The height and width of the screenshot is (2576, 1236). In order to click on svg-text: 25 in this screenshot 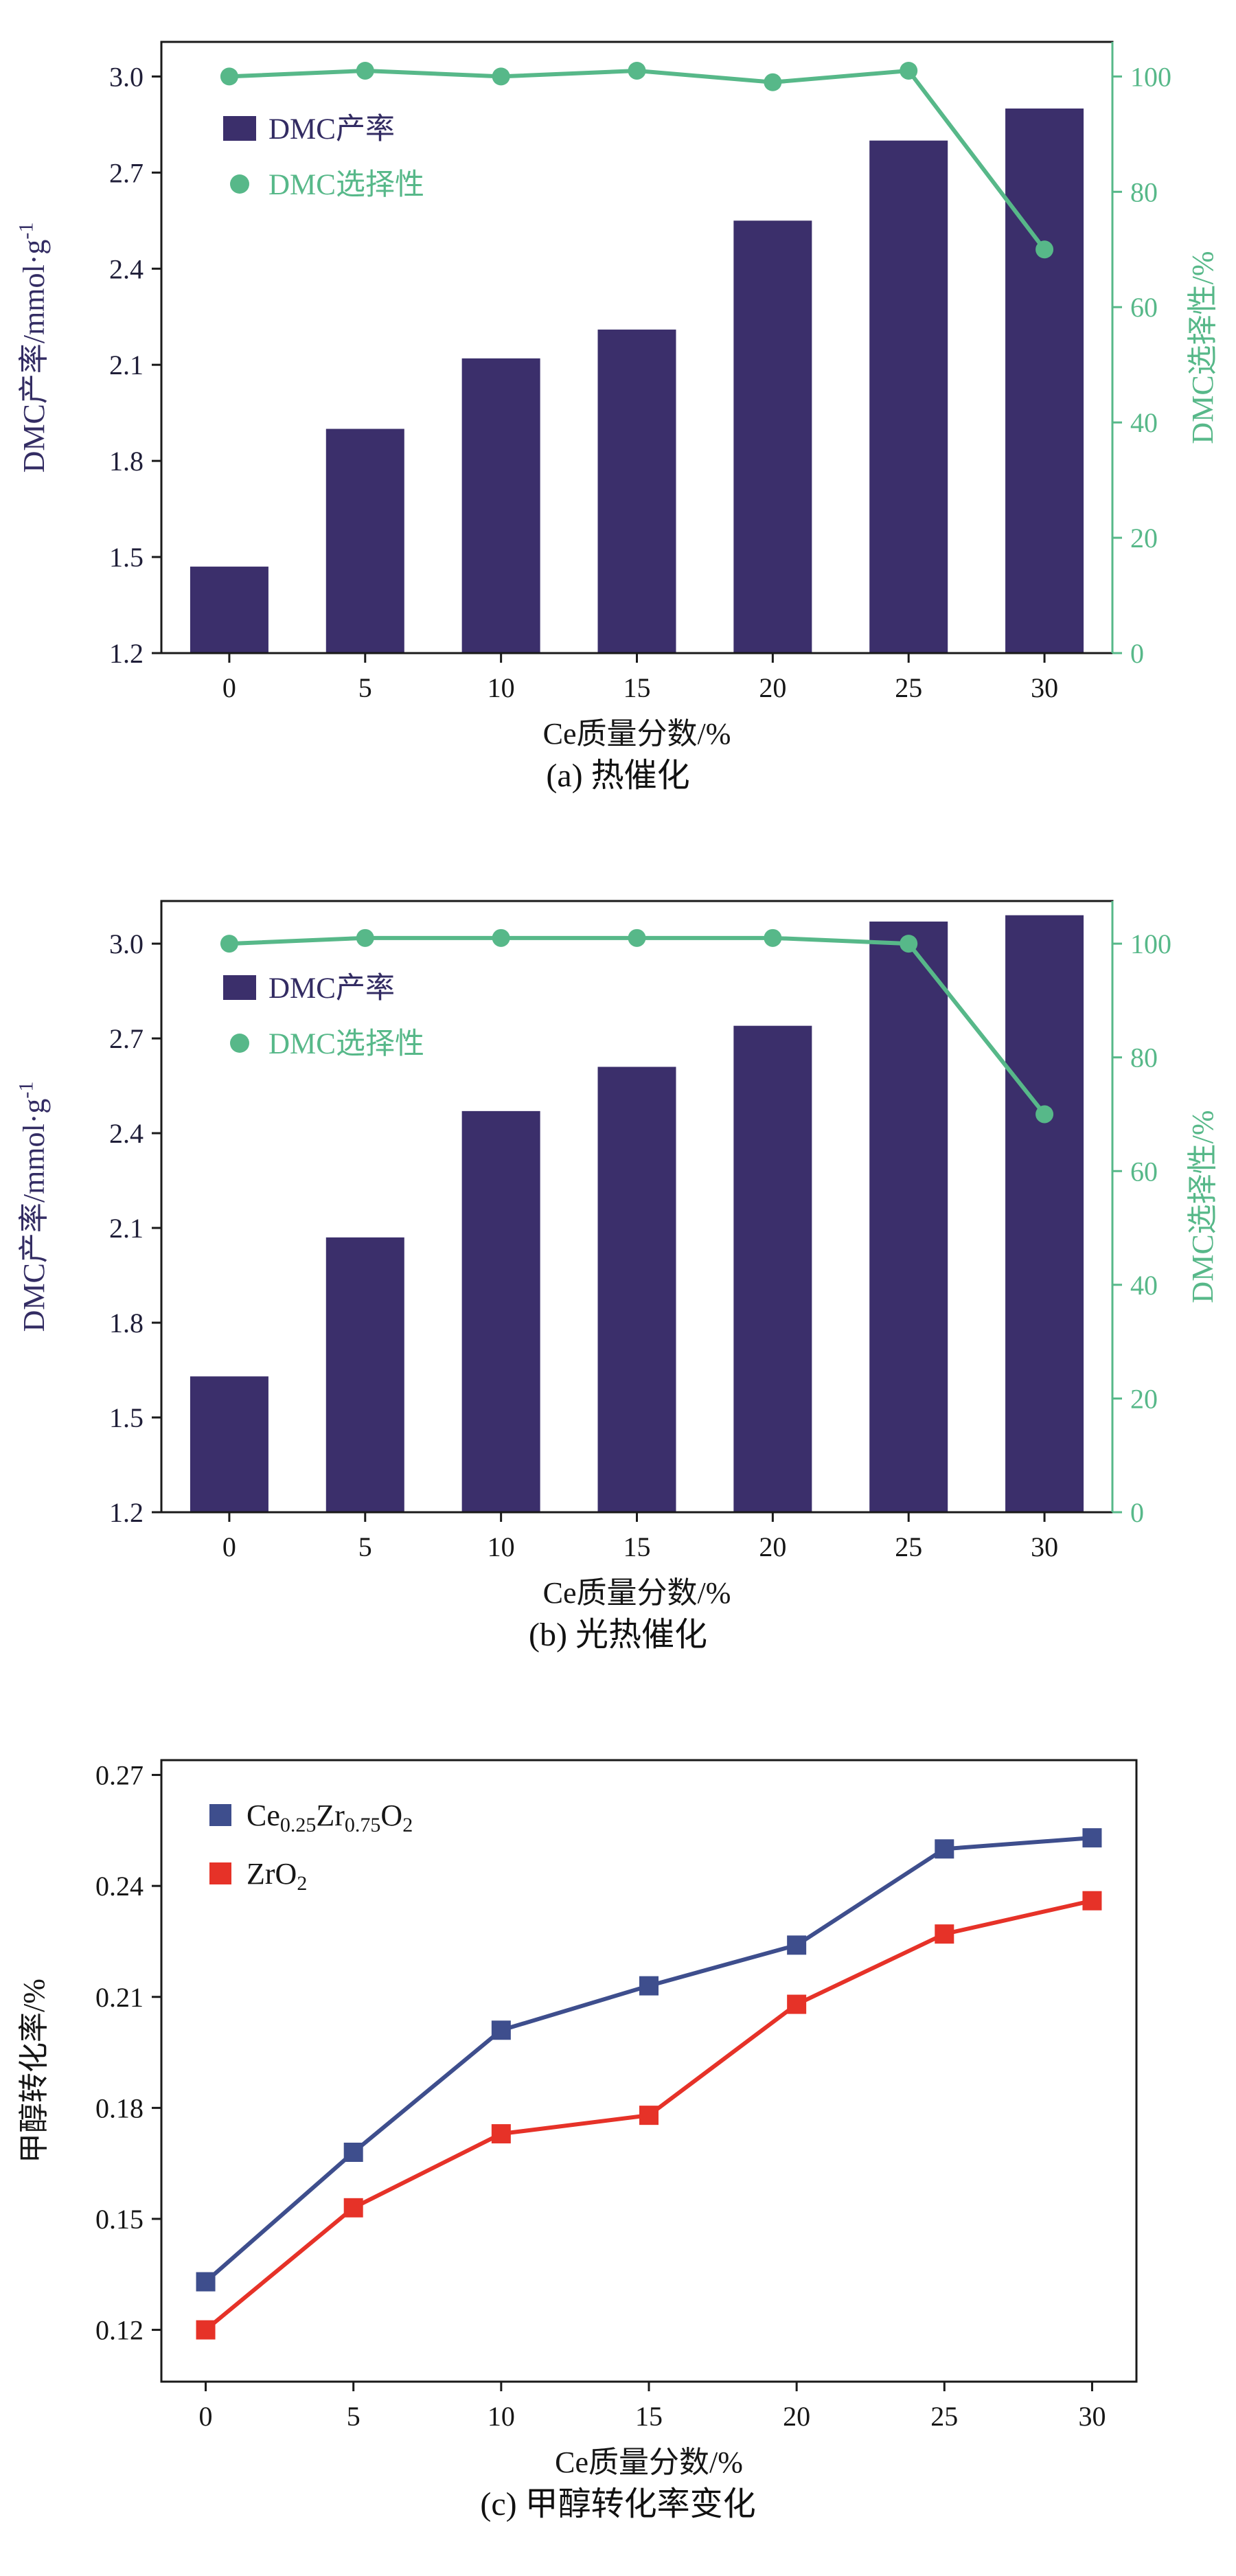, I will do `click(908, 1546)`.